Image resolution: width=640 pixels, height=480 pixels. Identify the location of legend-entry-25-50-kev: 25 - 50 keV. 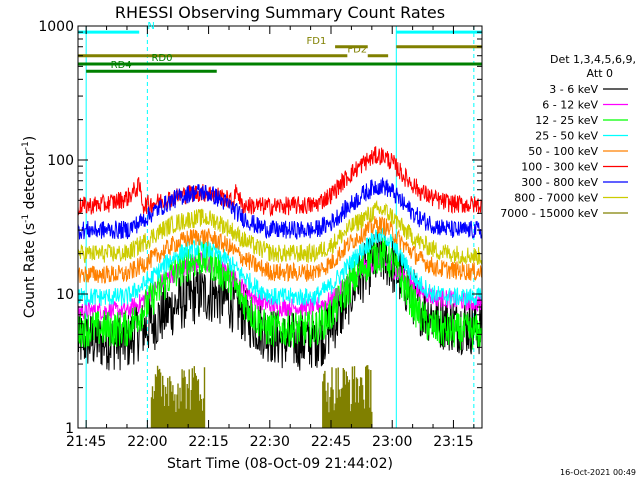
(566, 136).